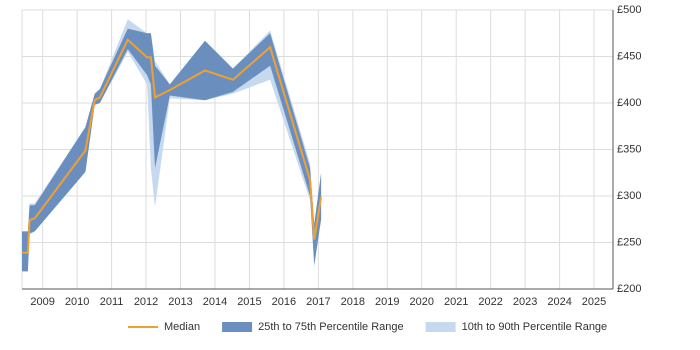  What do you see at coordinates (594, 302) in the screenshot?
I see `x-tick-label: 2025` at bounding box center [594, 302].